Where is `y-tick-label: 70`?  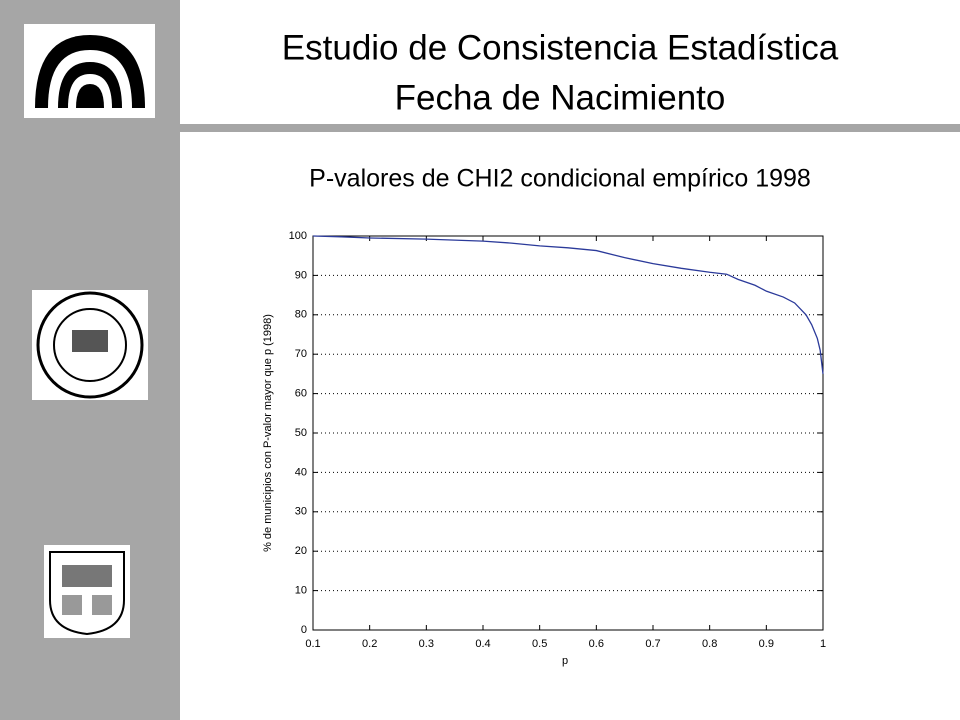 y-tick-label: 70 is located at coordinates (301, 354).